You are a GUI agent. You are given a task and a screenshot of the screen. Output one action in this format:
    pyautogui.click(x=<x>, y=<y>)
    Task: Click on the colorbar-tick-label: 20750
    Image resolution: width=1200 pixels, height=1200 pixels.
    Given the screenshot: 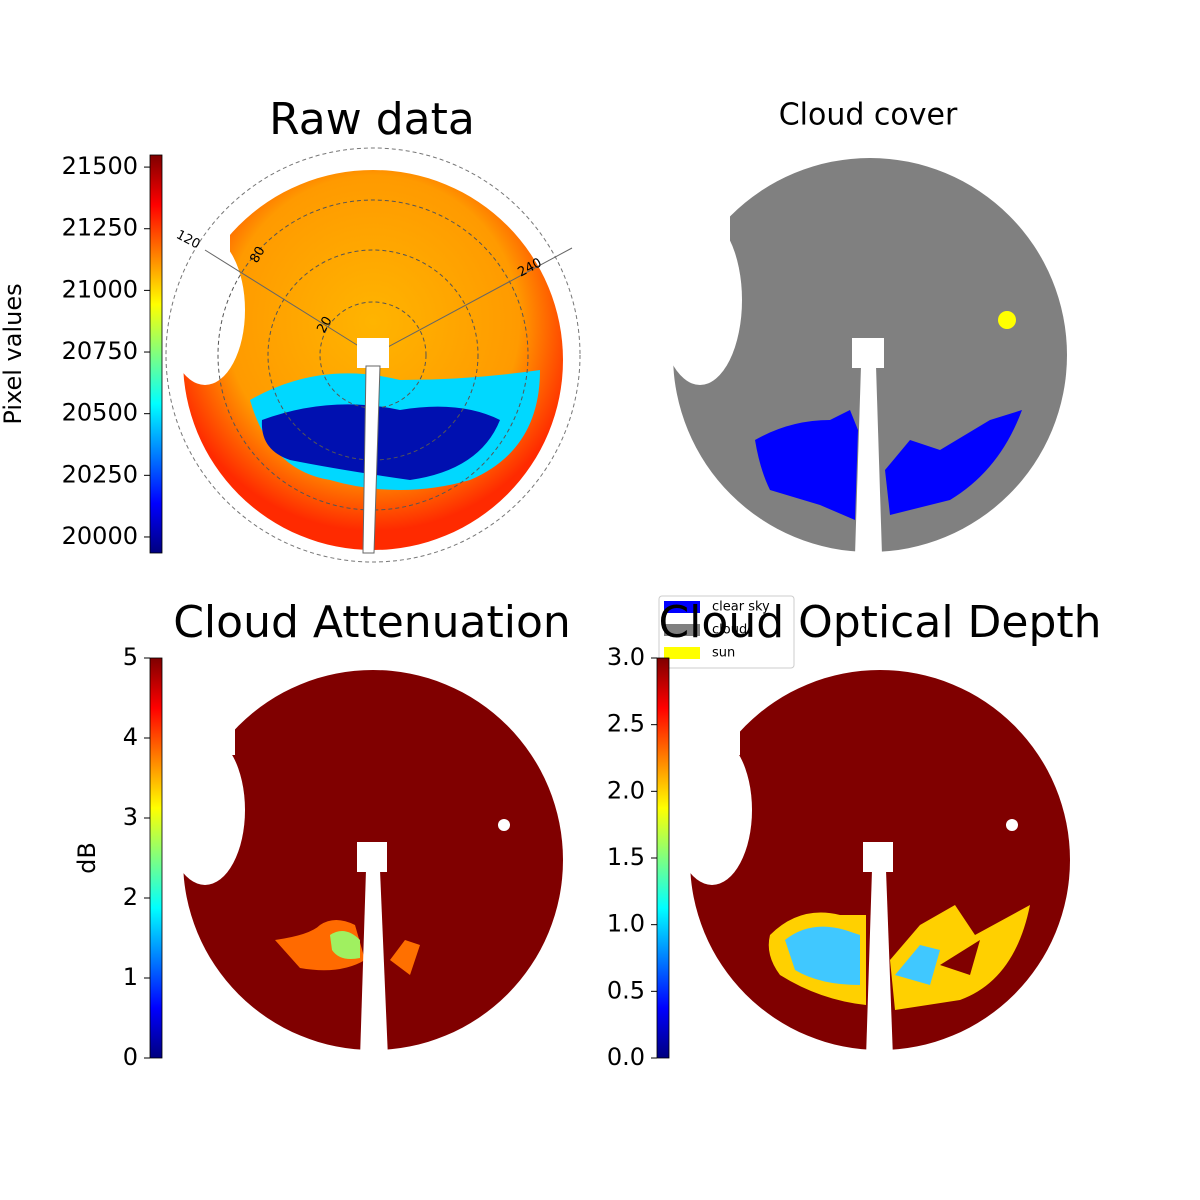 What is the action you would take?
    pyautogui.click(x=100, y=351)
    